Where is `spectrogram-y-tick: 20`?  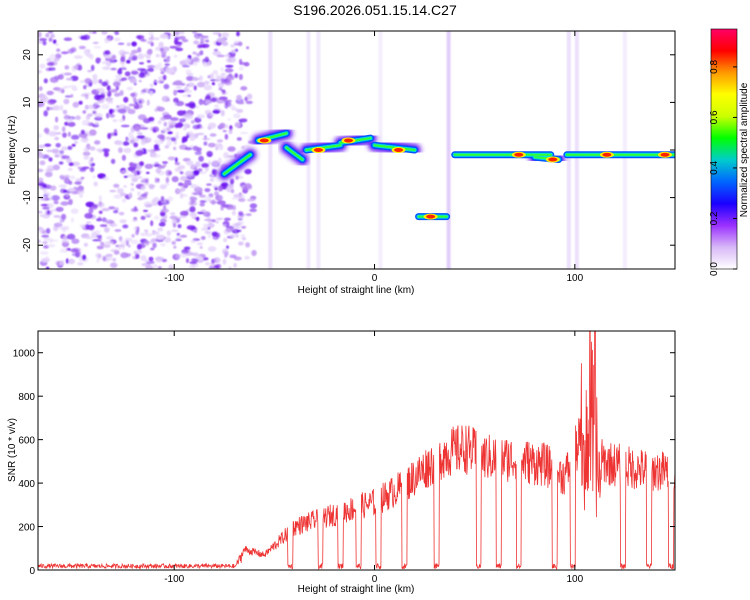 spectrogram-y-tick: 20 is located at coordinates (27, 55).